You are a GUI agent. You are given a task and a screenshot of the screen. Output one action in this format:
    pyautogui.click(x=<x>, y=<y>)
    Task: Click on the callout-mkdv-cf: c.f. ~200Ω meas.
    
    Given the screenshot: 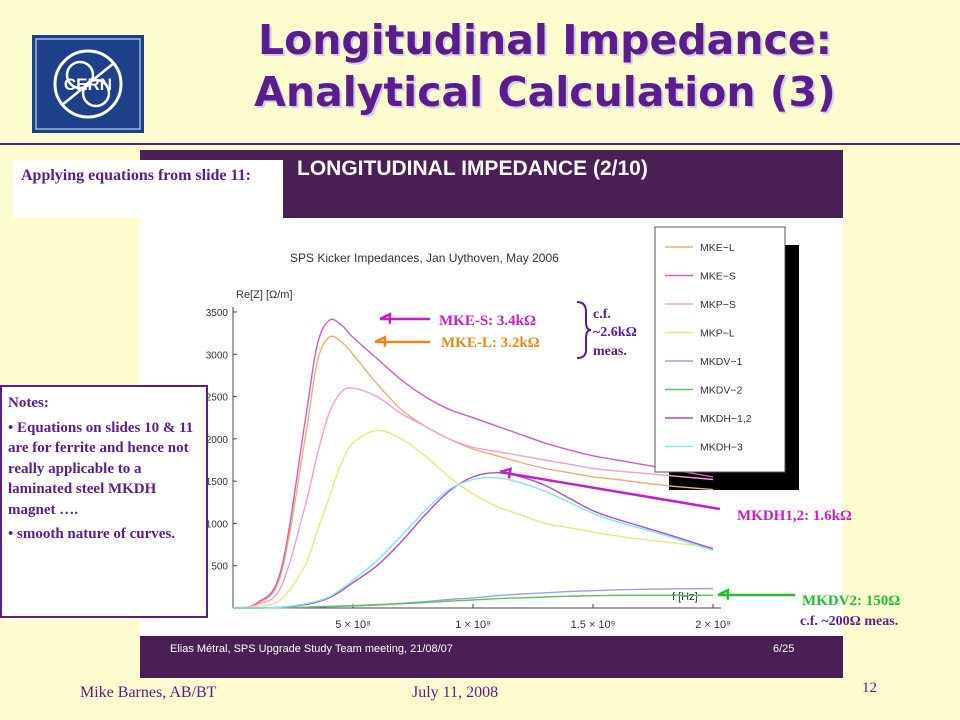 What is the action you would take?
    pyautogui.click(x=849, y=621)
    